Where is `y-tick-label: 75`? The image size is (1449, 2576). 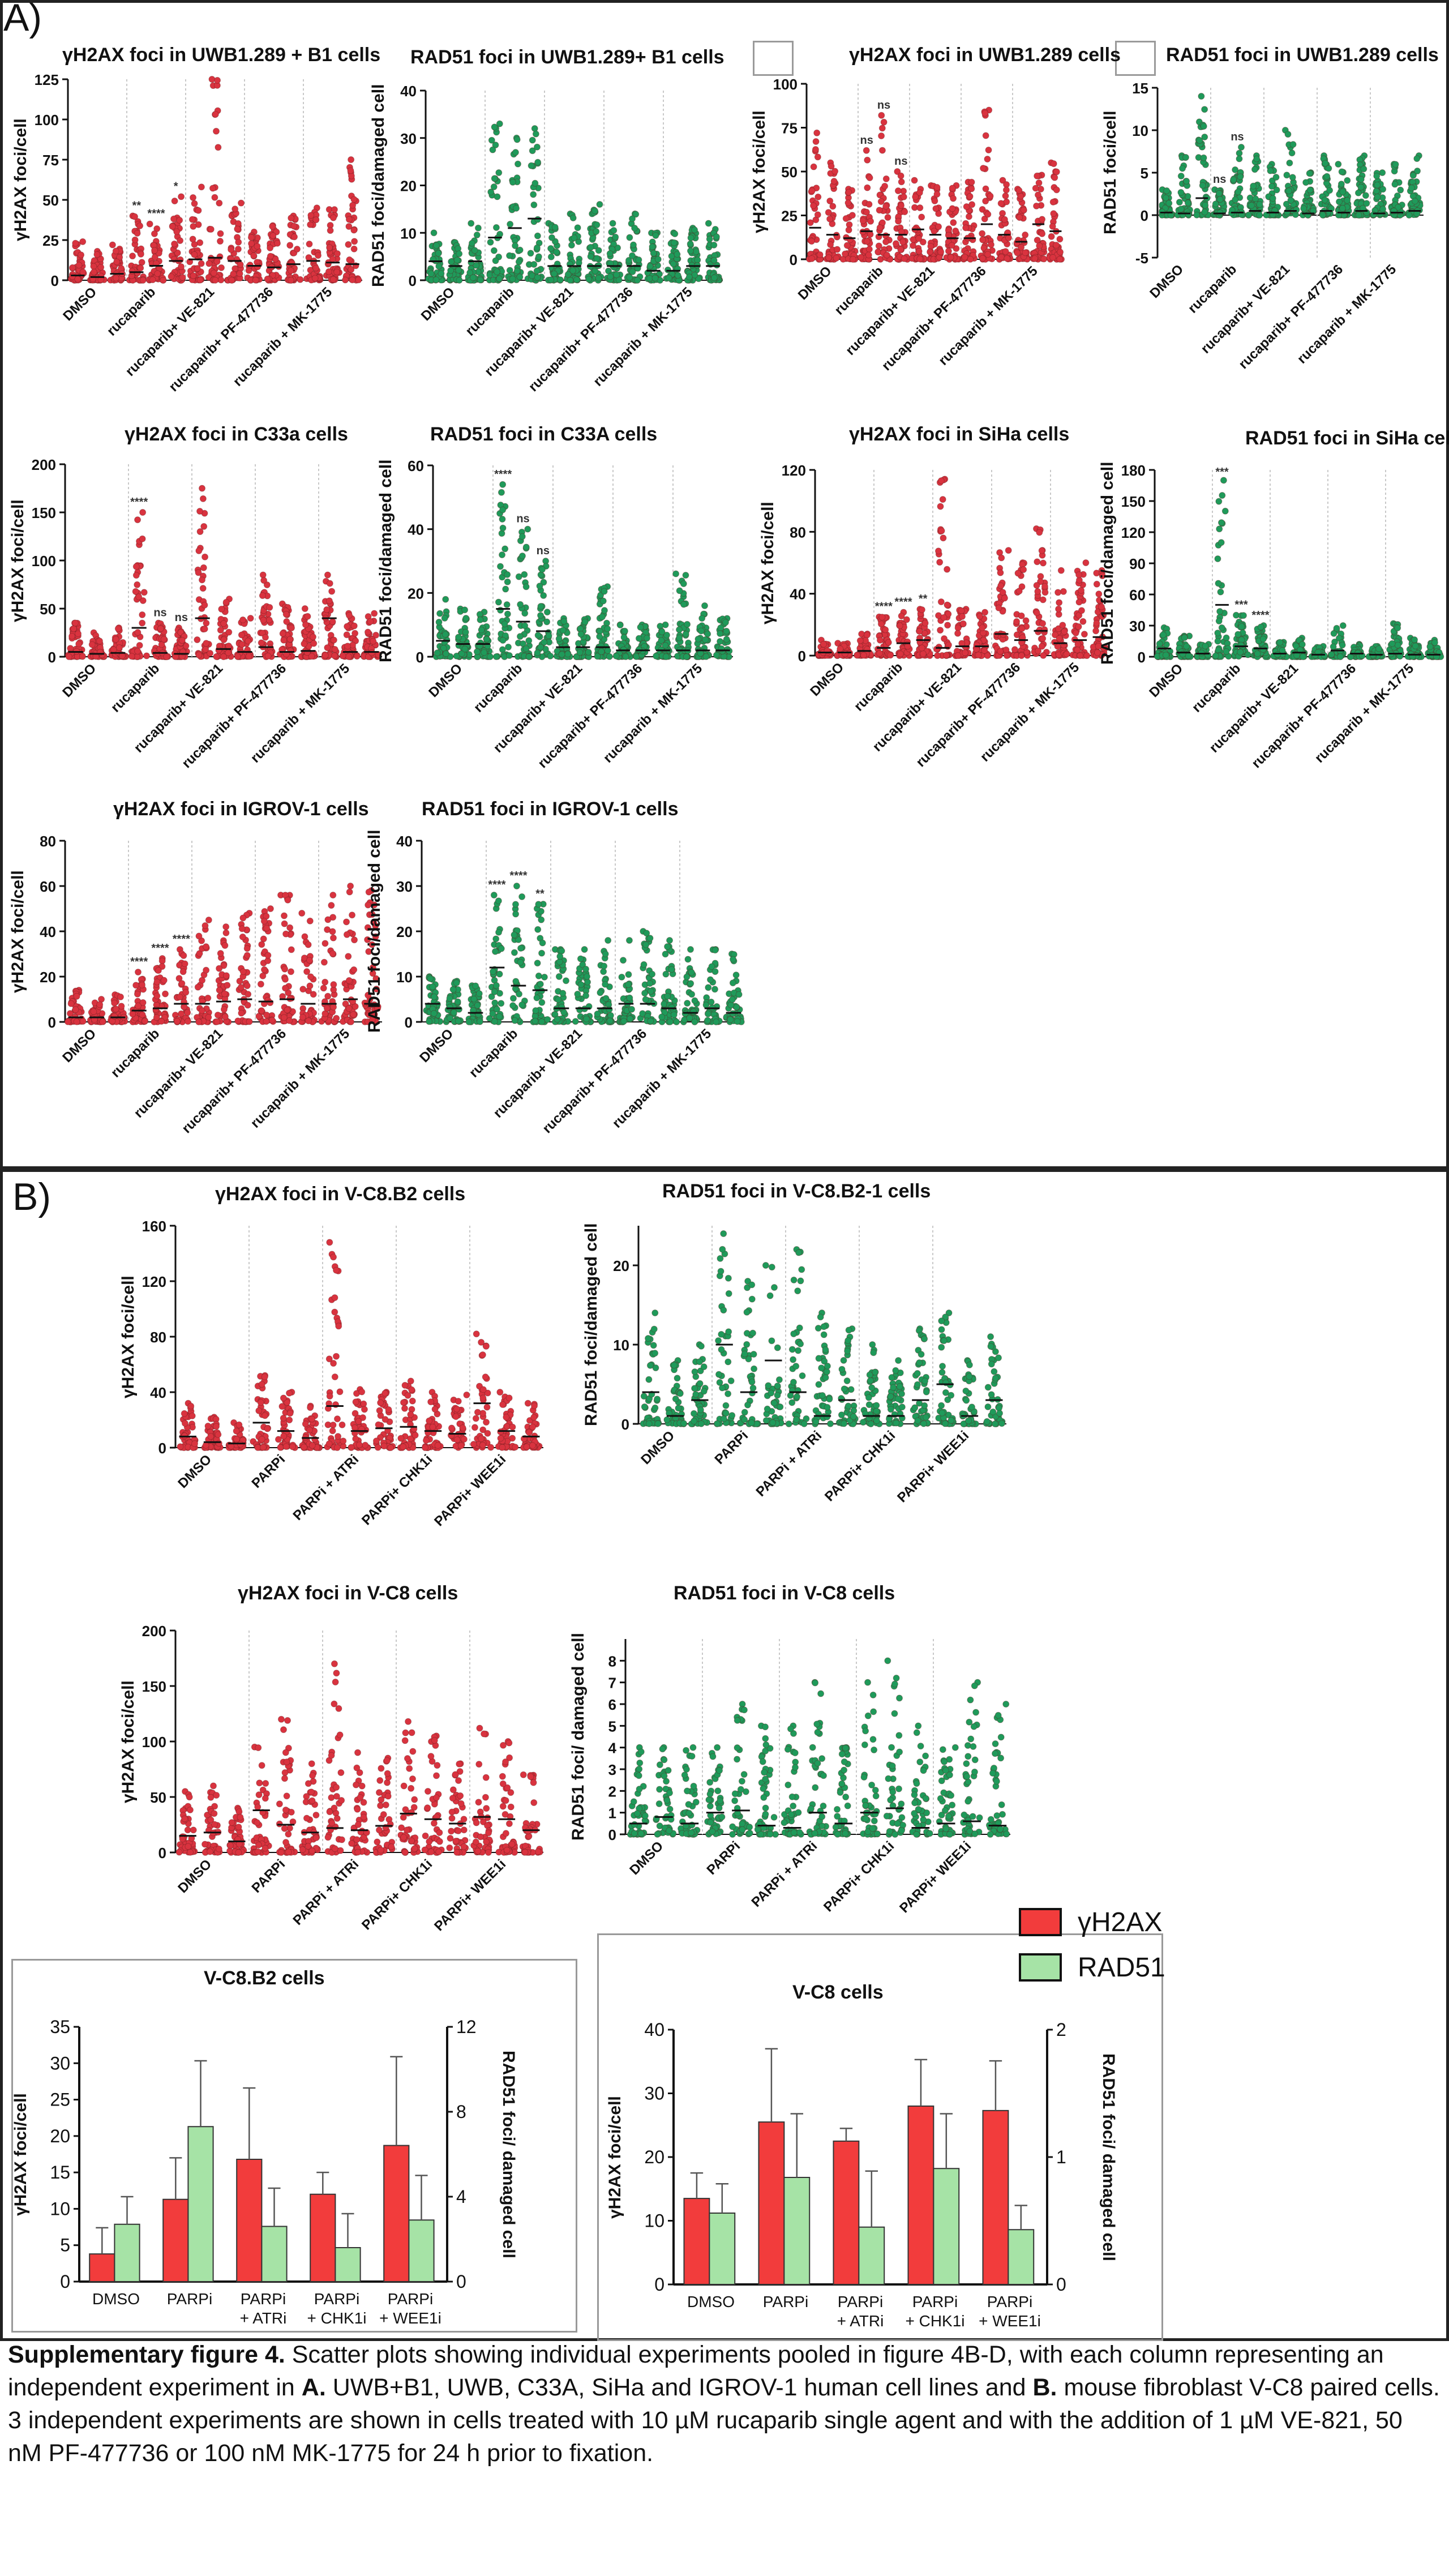
y-tick-label: 75 is located at coordinates (789, 128).